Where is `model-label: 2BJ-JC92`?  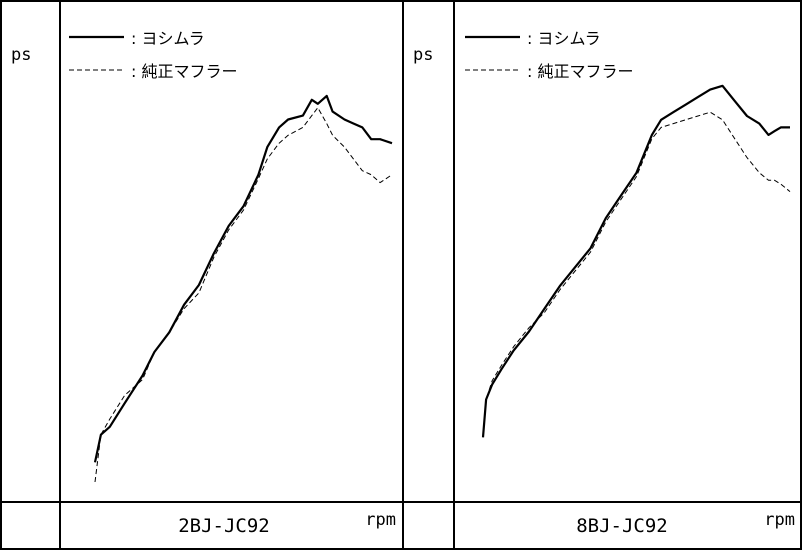
model-label: 2BJ-JC92 is located at coordinates (224, 526).